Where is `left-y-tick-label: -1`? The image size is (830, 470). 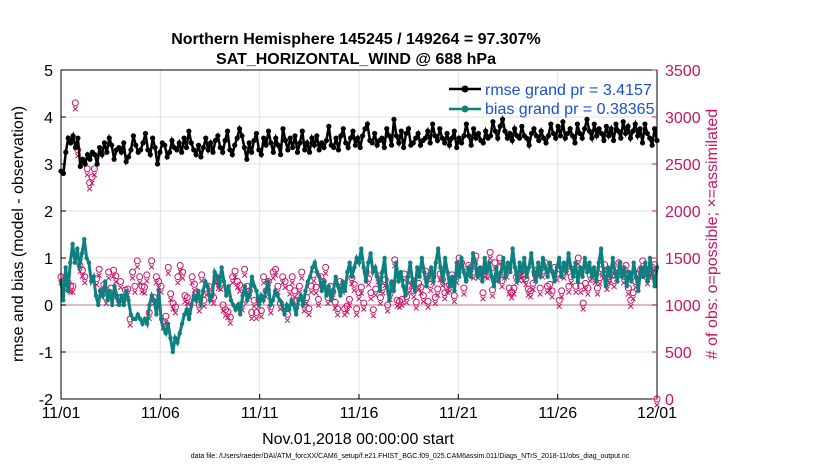 left-y-tick-label: -1 is located at coordinates (46, 353).